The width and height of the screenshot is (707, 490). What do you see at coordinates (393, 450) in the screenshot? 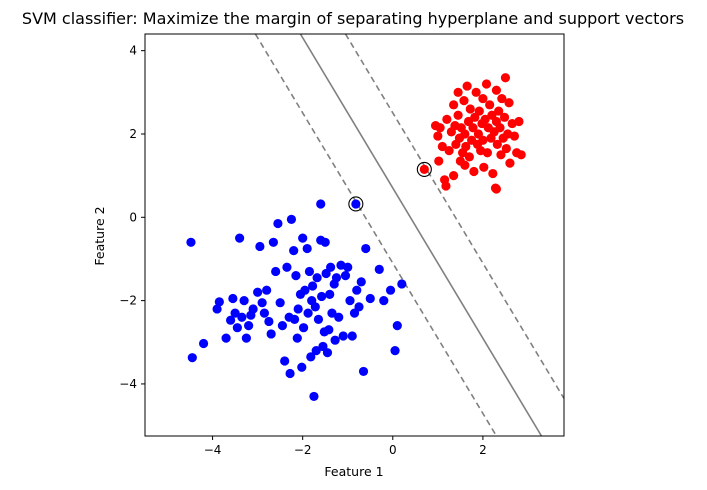
I see `x-tick-label: 0` at bounding box center [393, 450].